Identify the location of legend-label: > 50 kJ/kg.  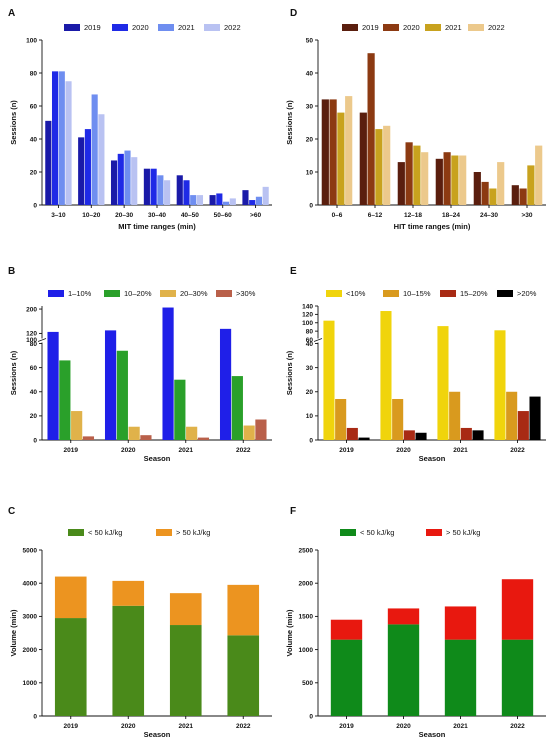
(463, 532).